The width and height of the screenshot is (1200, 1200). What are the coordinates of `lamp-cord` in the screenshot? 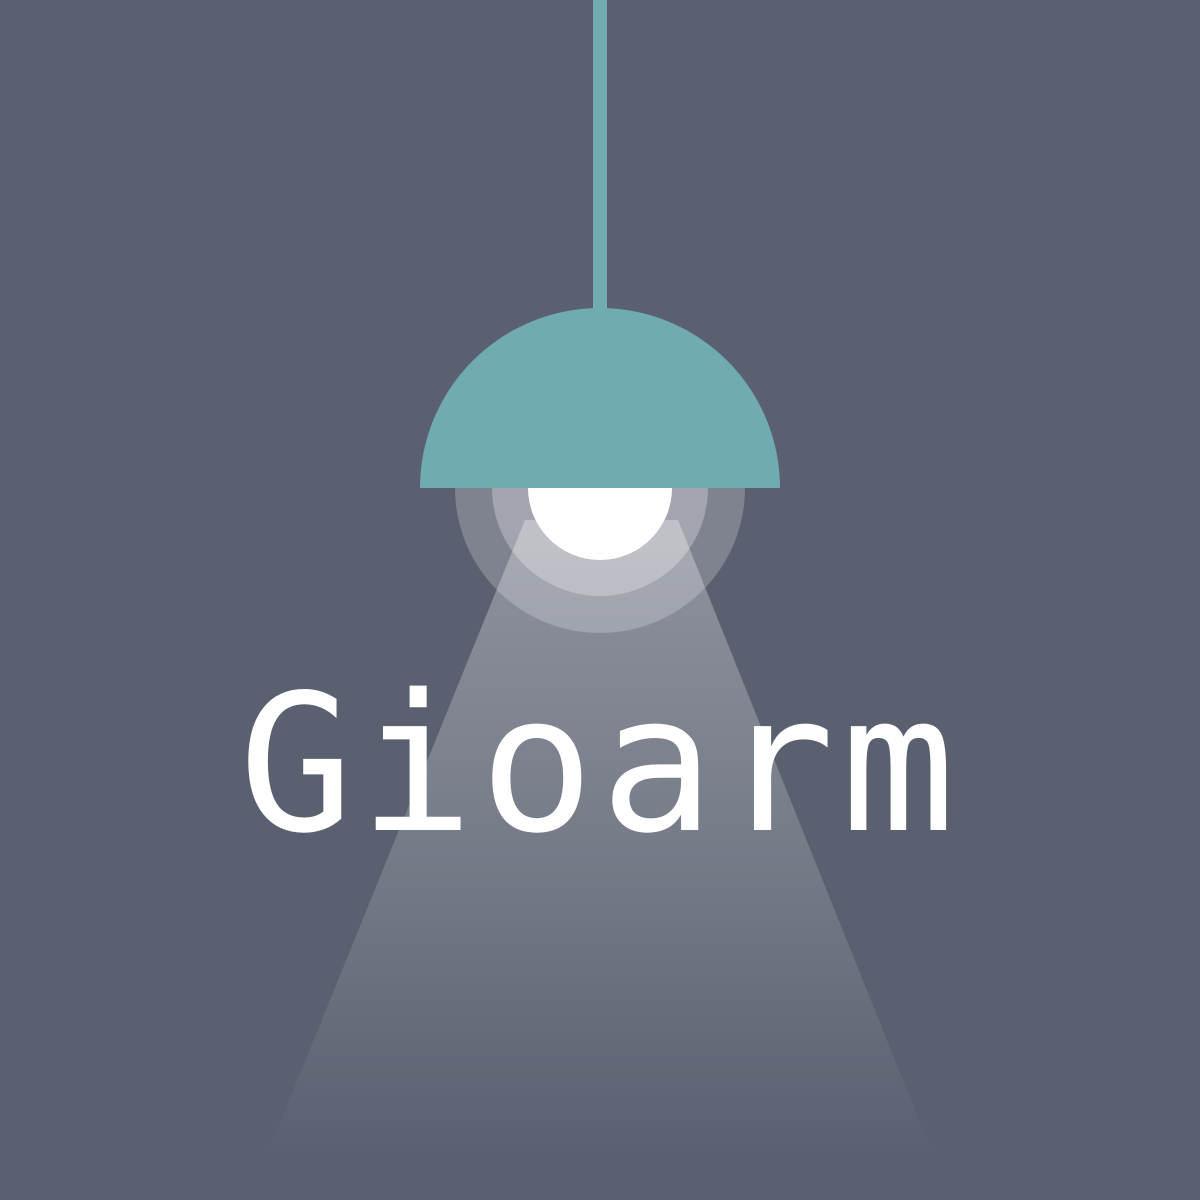 It's located at (600, 159).